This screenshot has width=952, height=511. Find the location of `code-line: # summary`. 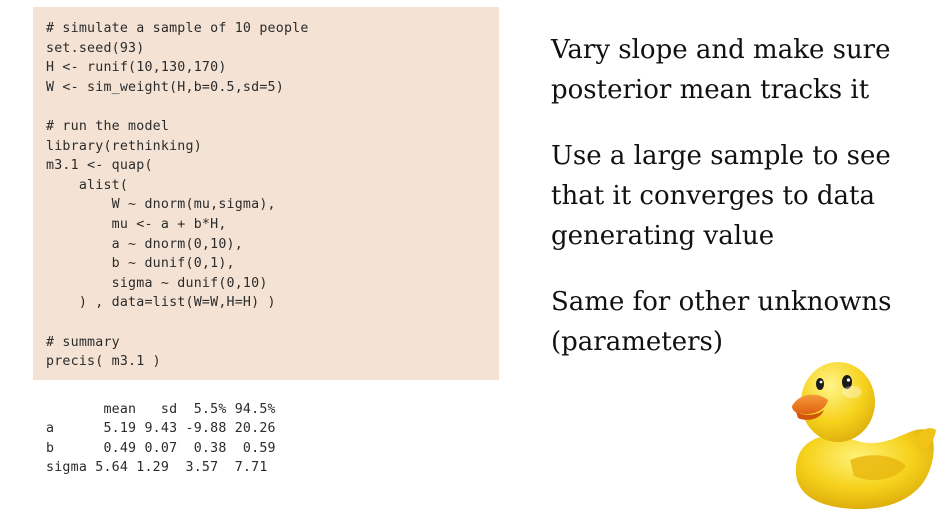

code-line: # summary is located at coordinates (83, 342).